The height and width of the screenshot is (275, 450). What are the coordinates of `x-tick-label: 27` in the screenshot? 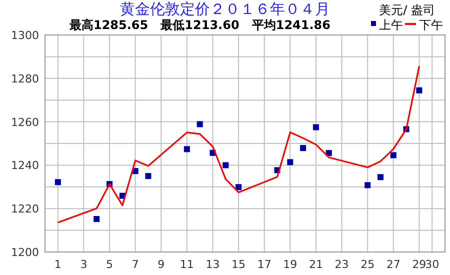 It's located at (393, 264).